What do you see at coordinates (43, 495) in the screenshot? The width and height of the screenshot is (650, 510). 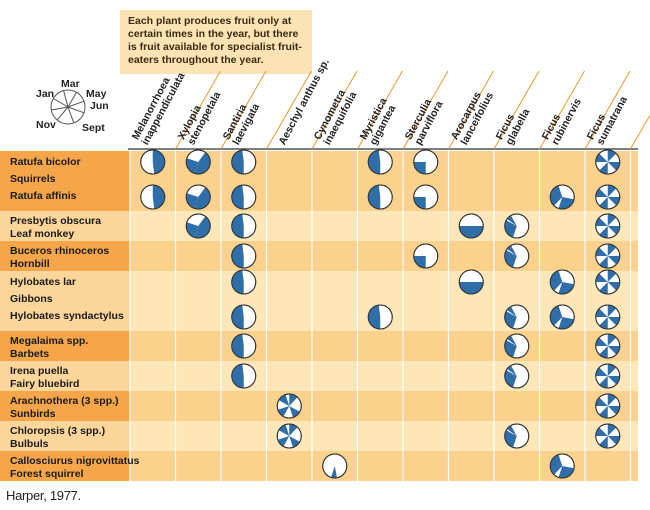 I see `source-caption: Harper, 1977.` at bounding box center [43, 495].